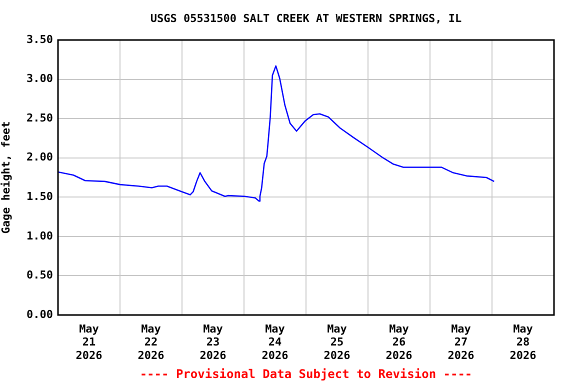 Image resolution: width=576 pixels, height=384 pixels. I want to click on x-tick-label: May 27 2026, so click(461, 342).